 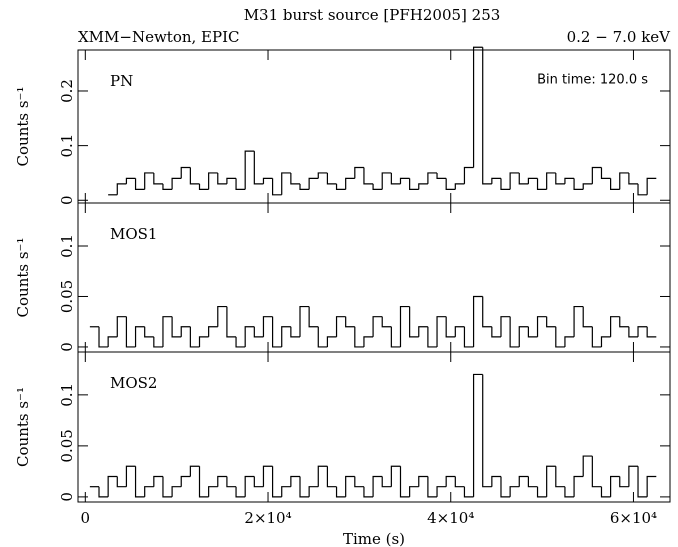 I want to click on y-tick-label: 0.2, so click(x=67, y=91).